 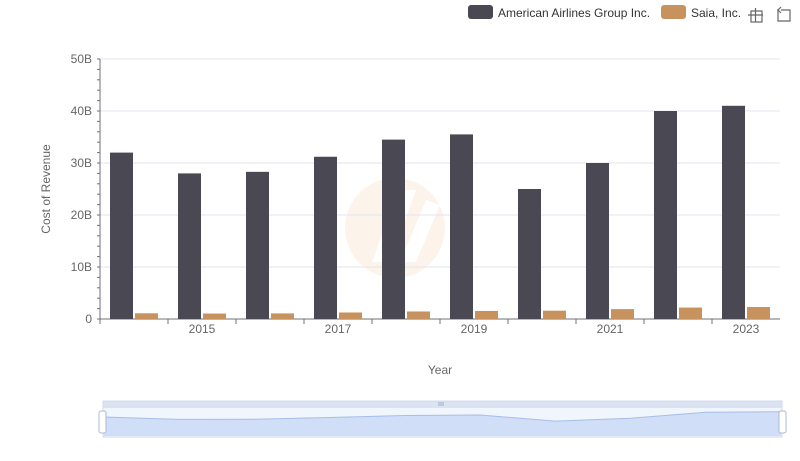 What do you see at coordinates (665, 215) in the screenshot?
I see `bar-american-airlines-2022` at bounding box center [665, 215].